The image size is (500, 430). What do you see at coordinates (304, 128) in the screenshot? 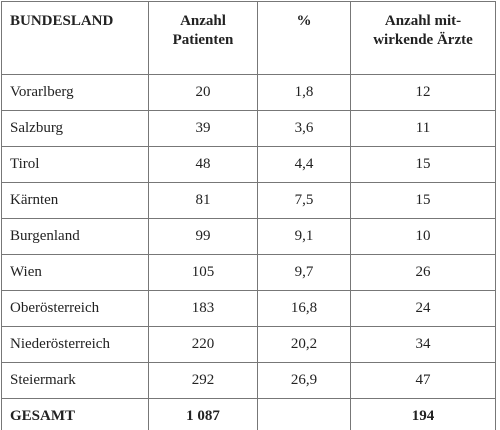
I see `table-cell: 3,6` at bounding box center [304, 128].